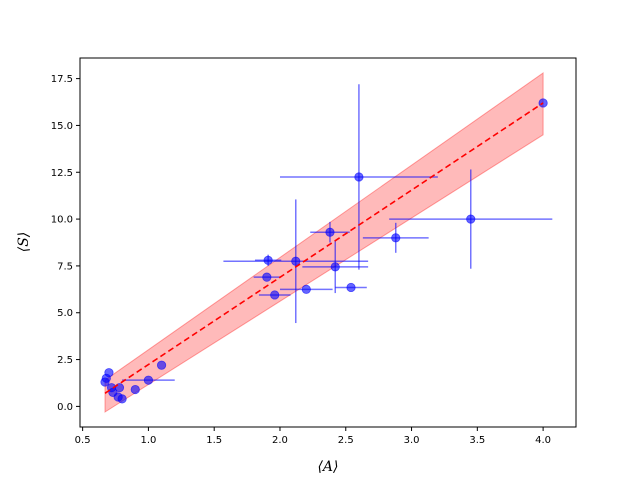 The height and width of the screenshot is (480, 640). What do you see at coordinates (477, 440) in the screenshot?
I see `x-tick-label: 3.5` at bounding box center [477, 440].